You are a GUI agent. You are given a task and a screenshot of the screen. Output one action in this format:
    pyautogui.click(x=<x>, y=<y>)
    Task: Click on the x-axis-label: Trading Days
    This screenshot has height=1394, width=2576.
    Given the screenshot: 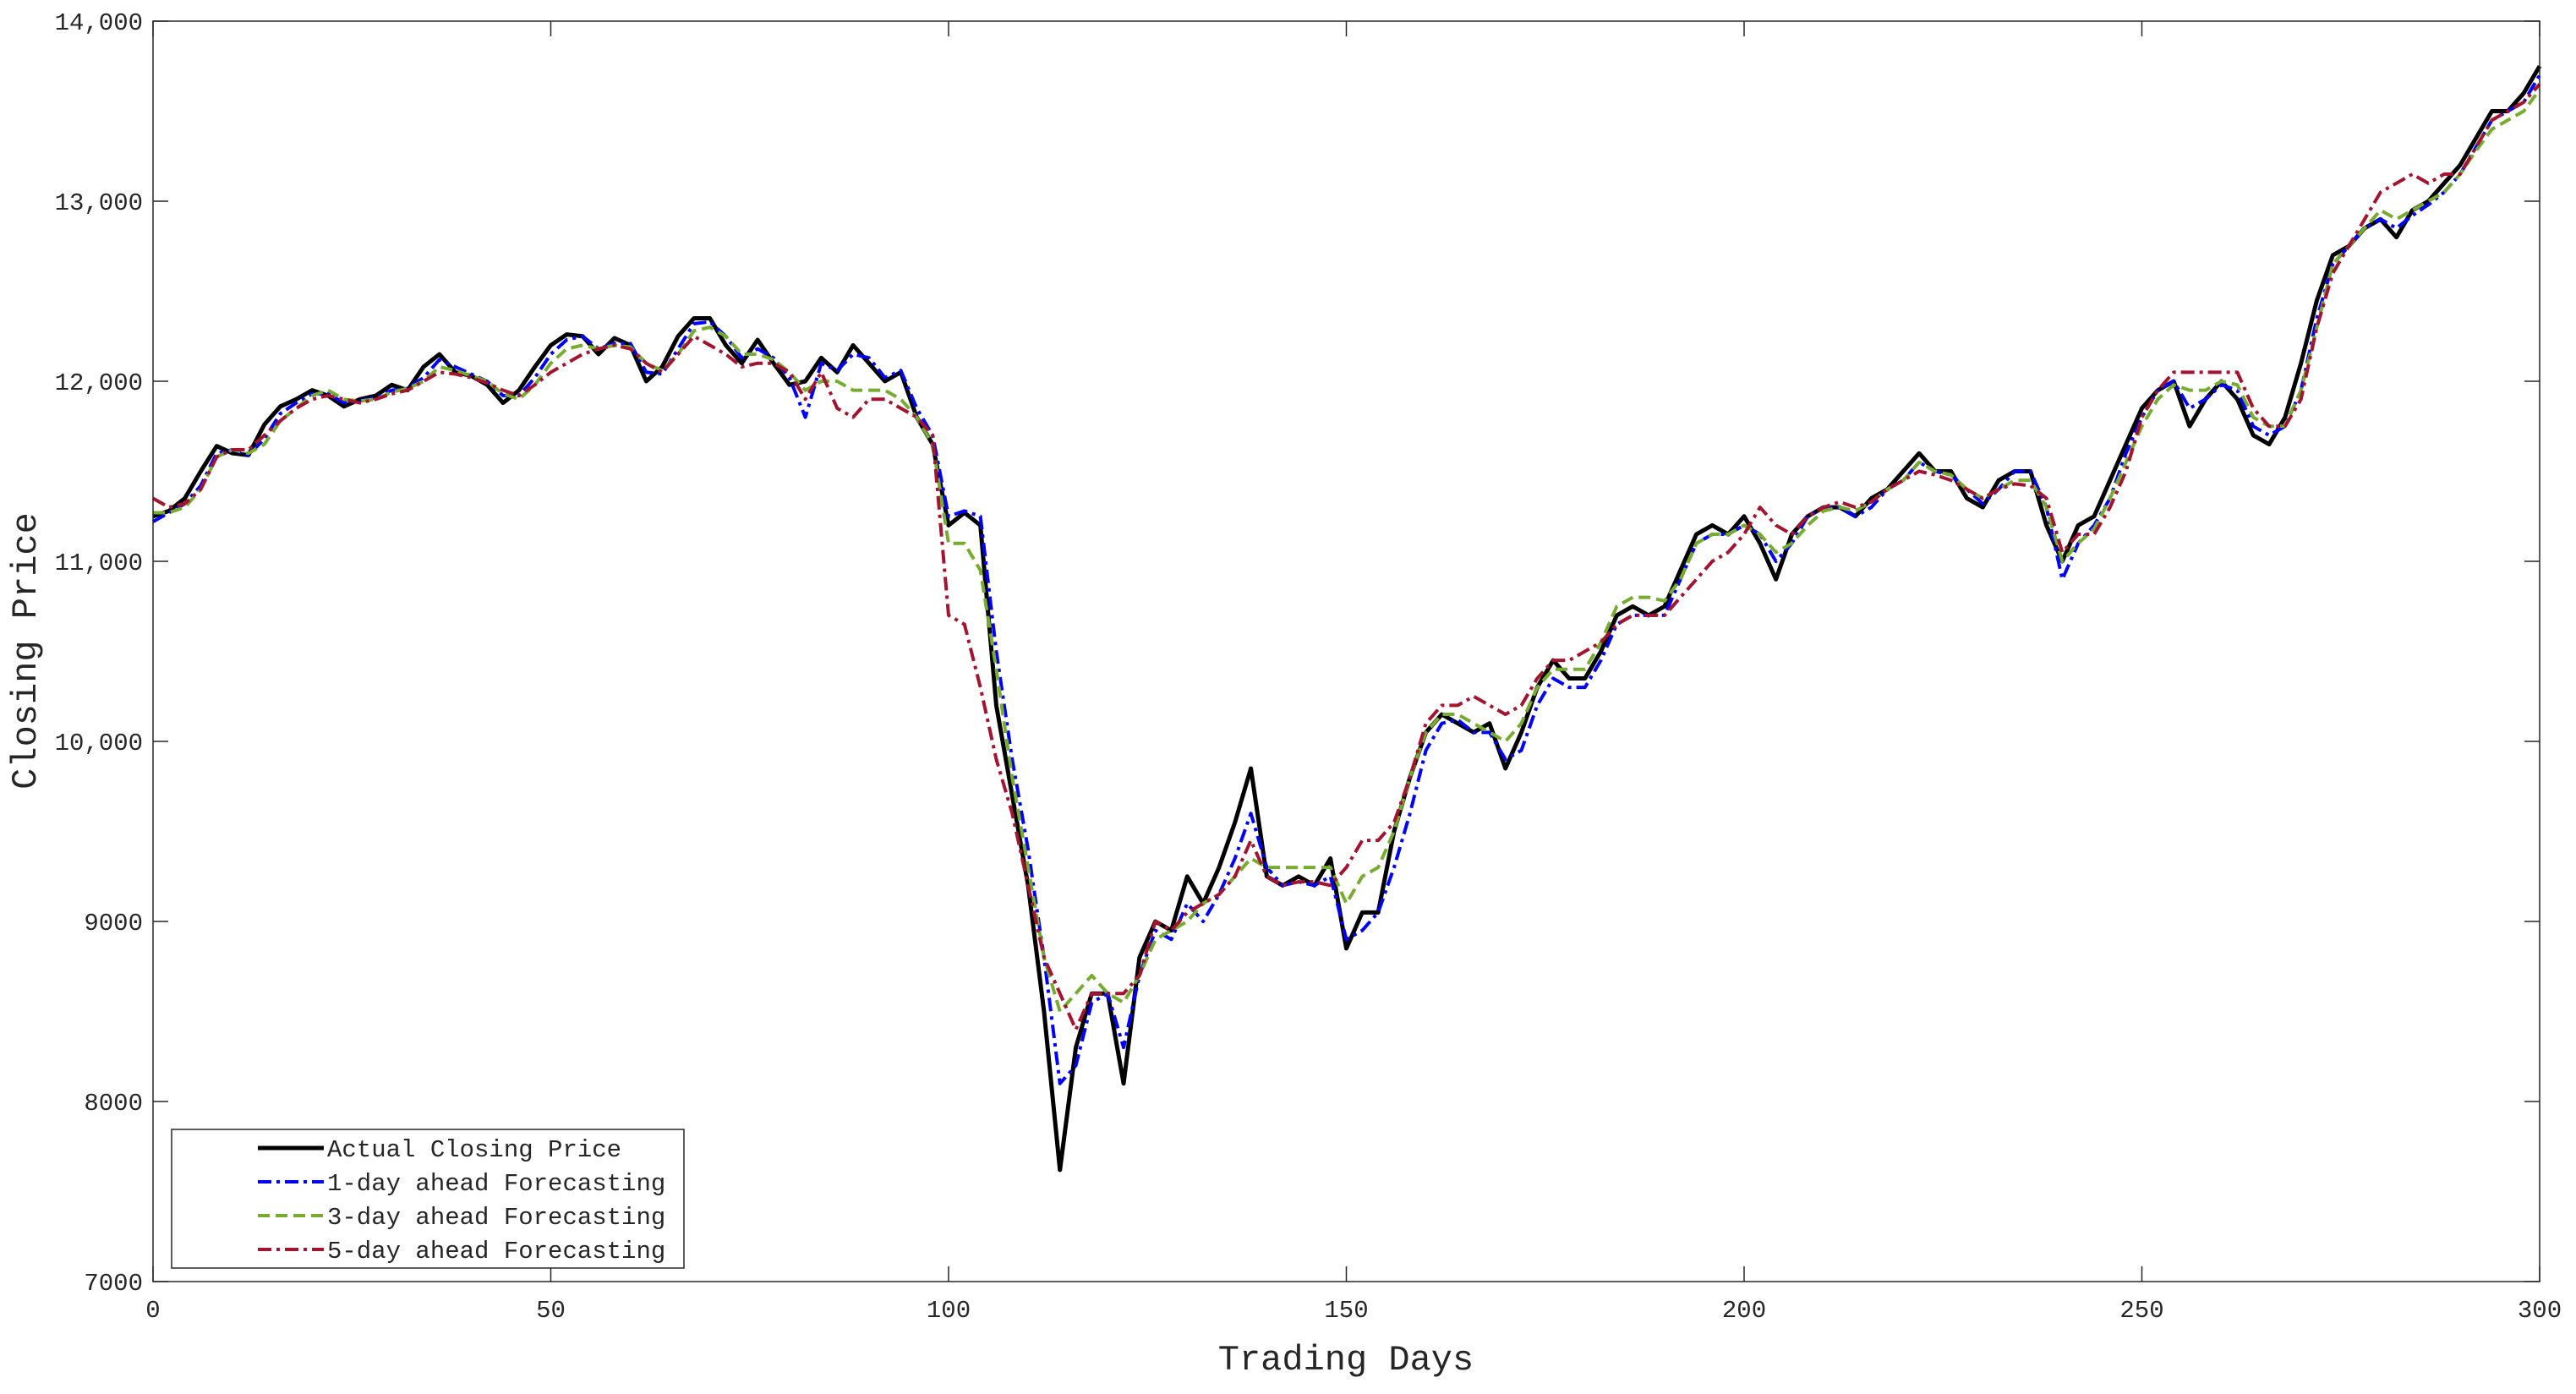 What is the action you would take?
    pyautogui.click(x=1346, y=1360)
    